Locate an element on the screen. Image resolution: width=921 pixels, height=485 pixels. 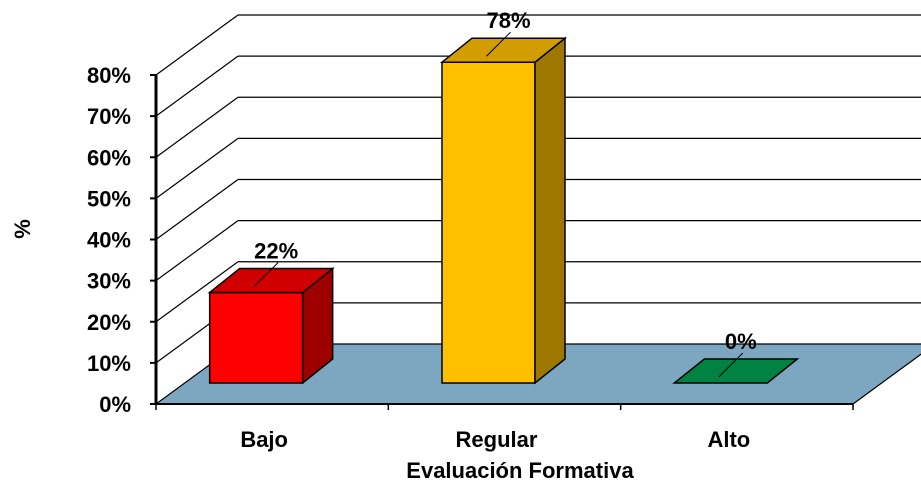
y-tick-label: 70% is located at coordinates (109, 116).